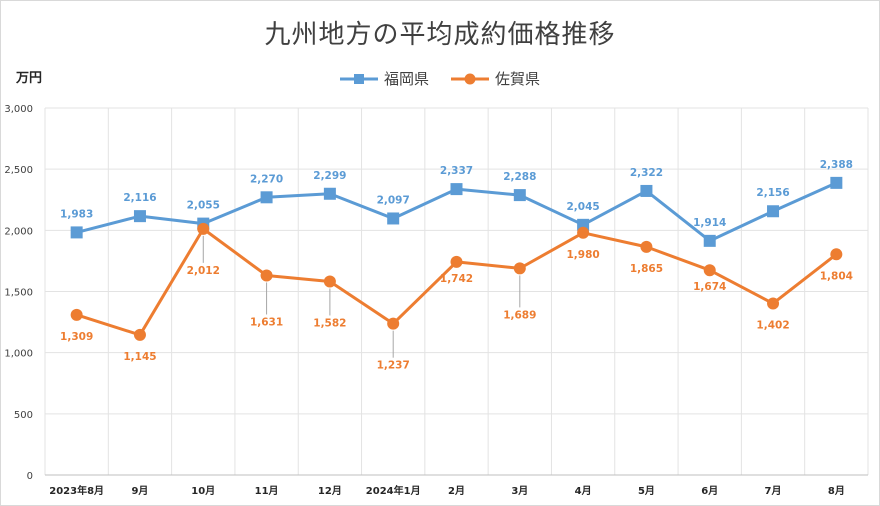  Describe the element at coordinates (29, 78) in the screenshot. I see `y-axis-unit-label: 万円` at that location.